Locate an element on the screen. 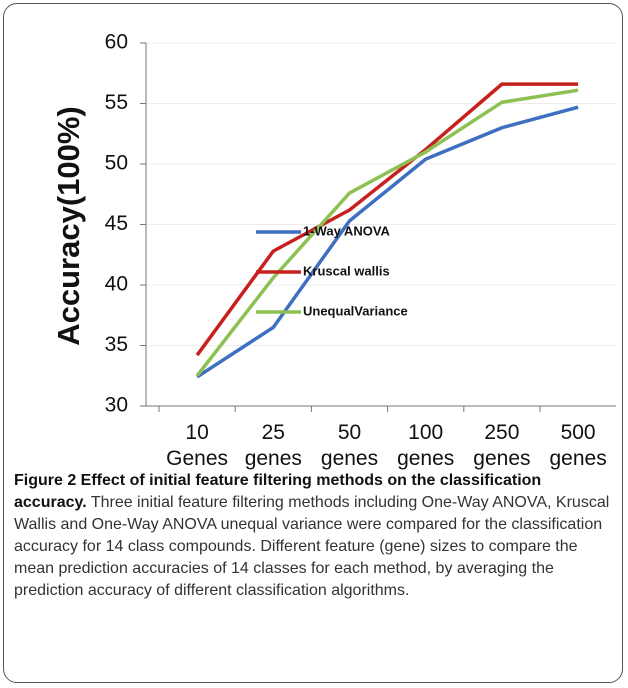  y-tick-label: 35 is located at coordinates (116, 344).